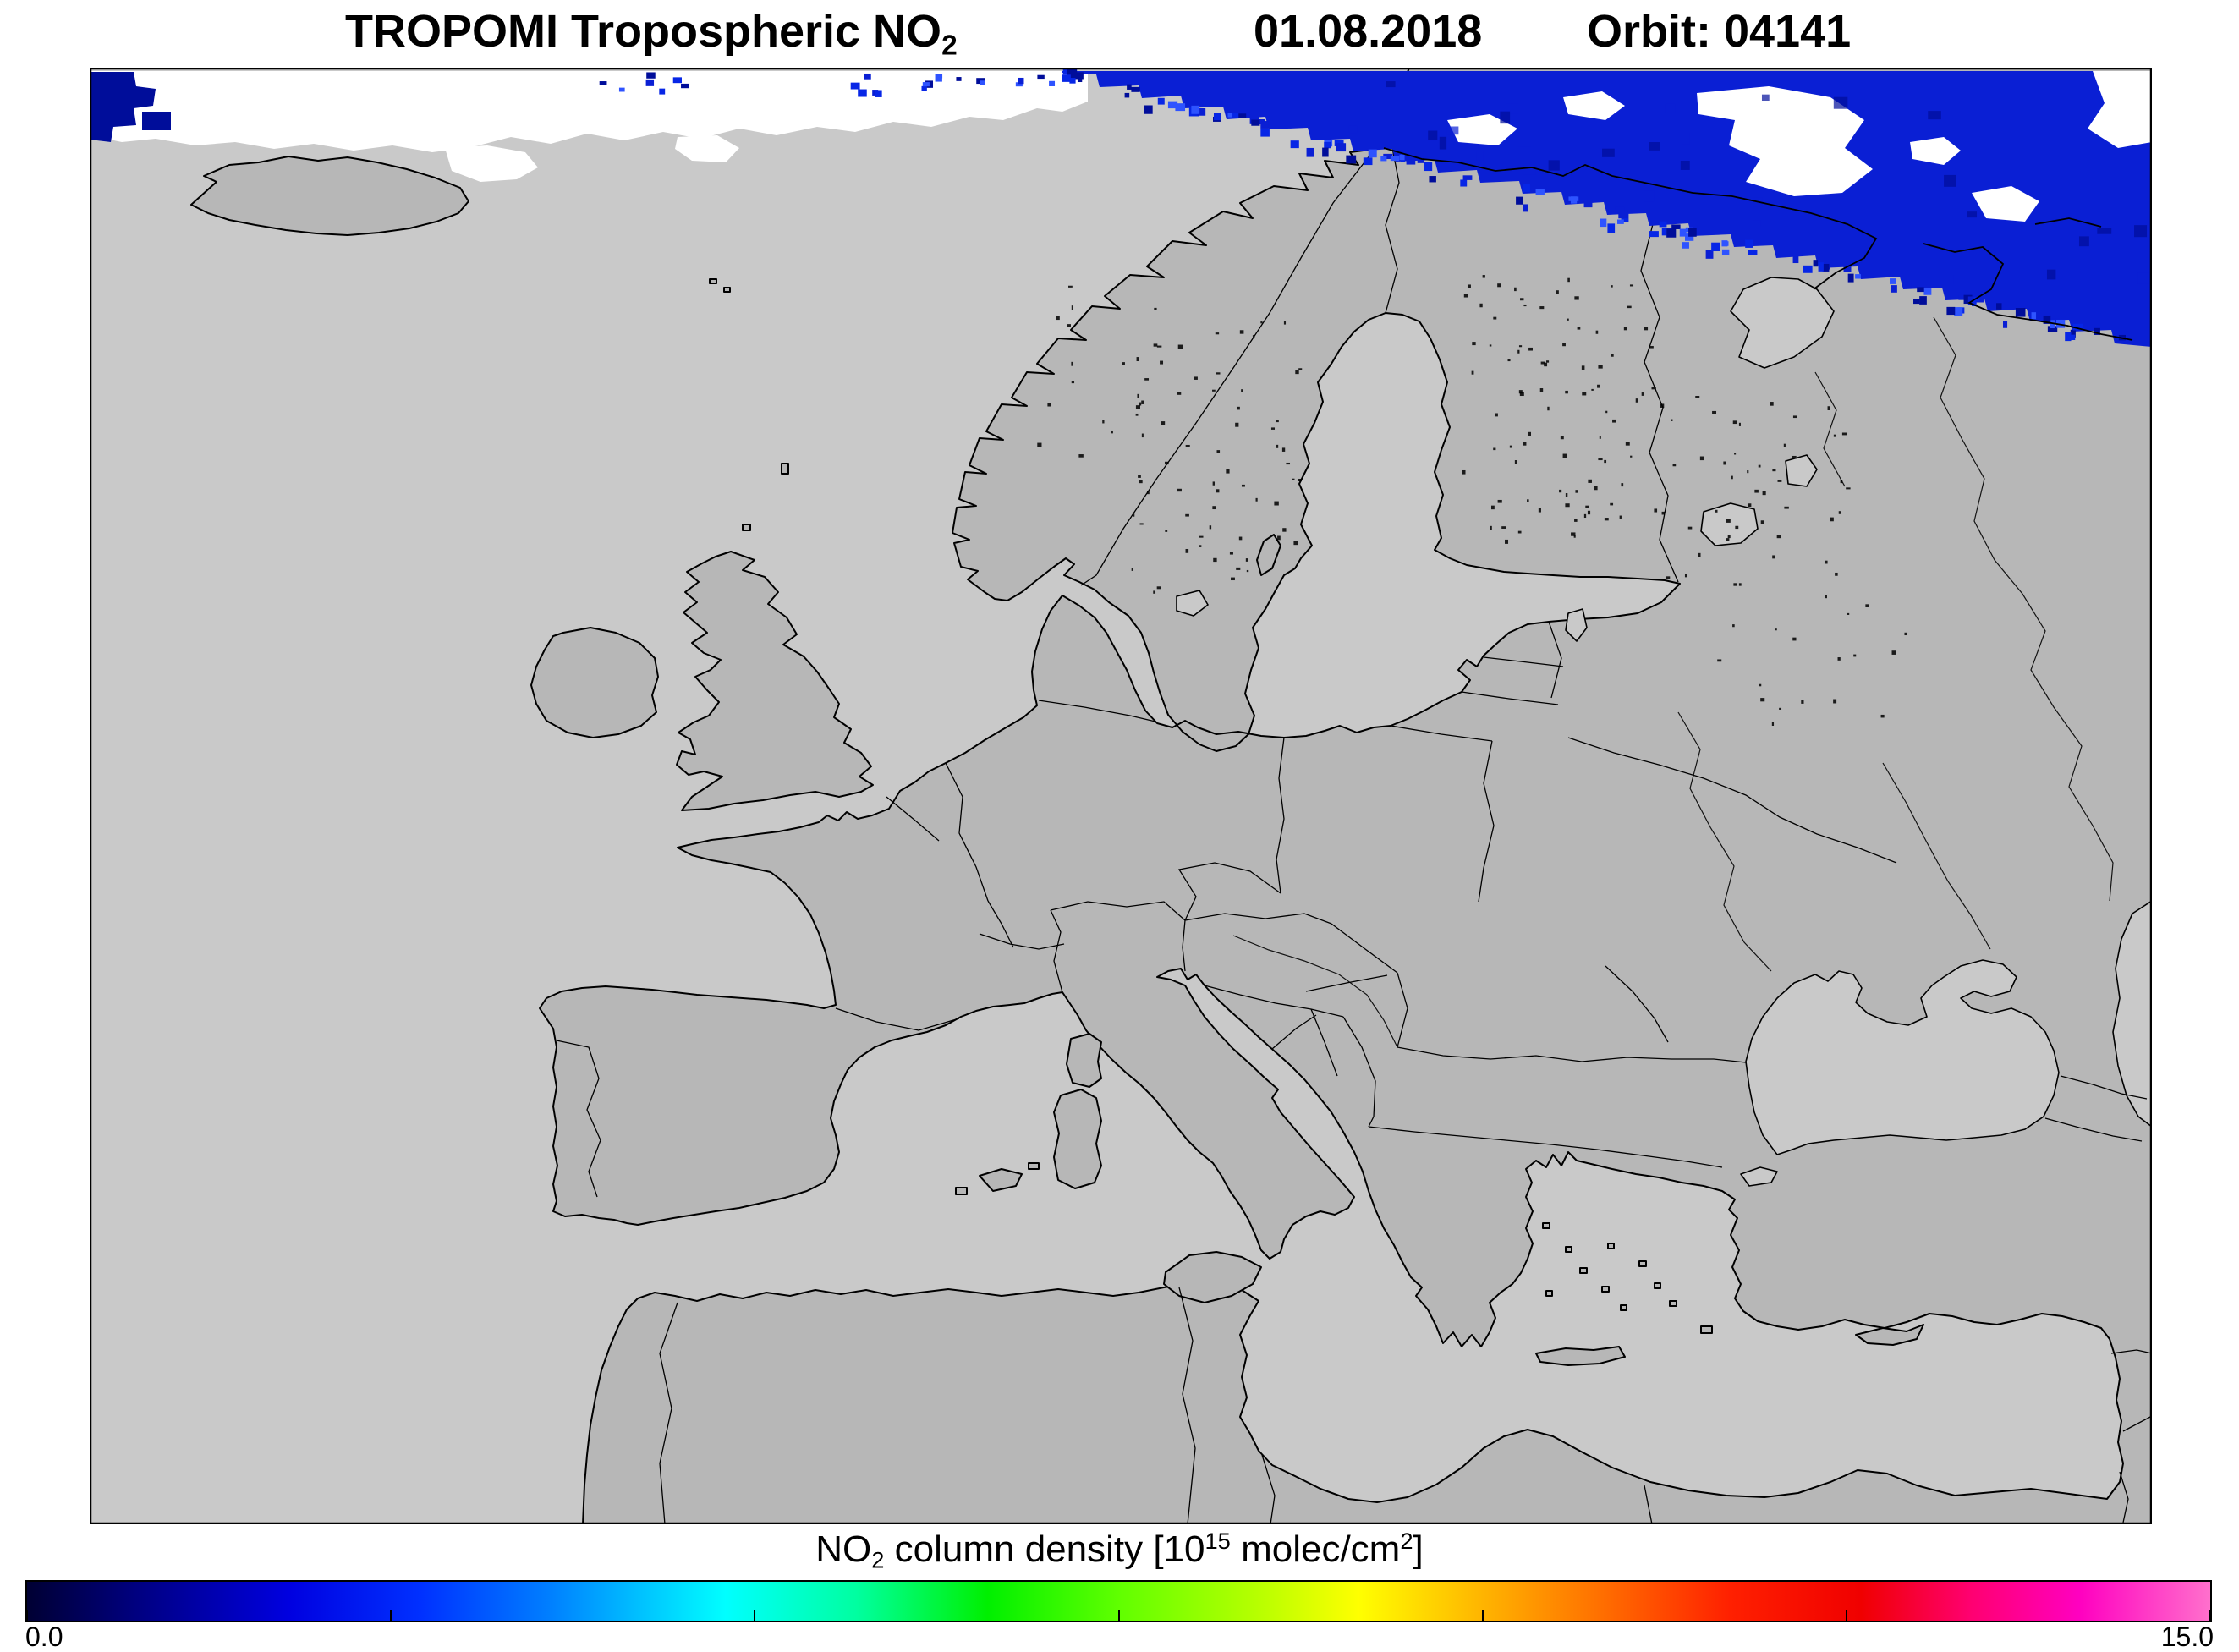  I want to click on lake-vanern, so click(1193, 603).